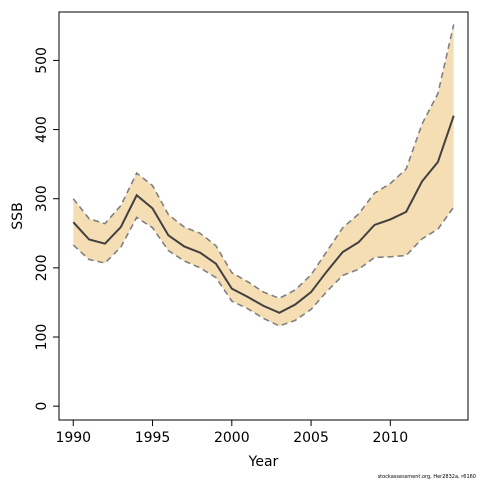 Image resolution: width=480 pixels, height=480 pixels. I want to click on x-axis-title: Year, so click(263, 462).